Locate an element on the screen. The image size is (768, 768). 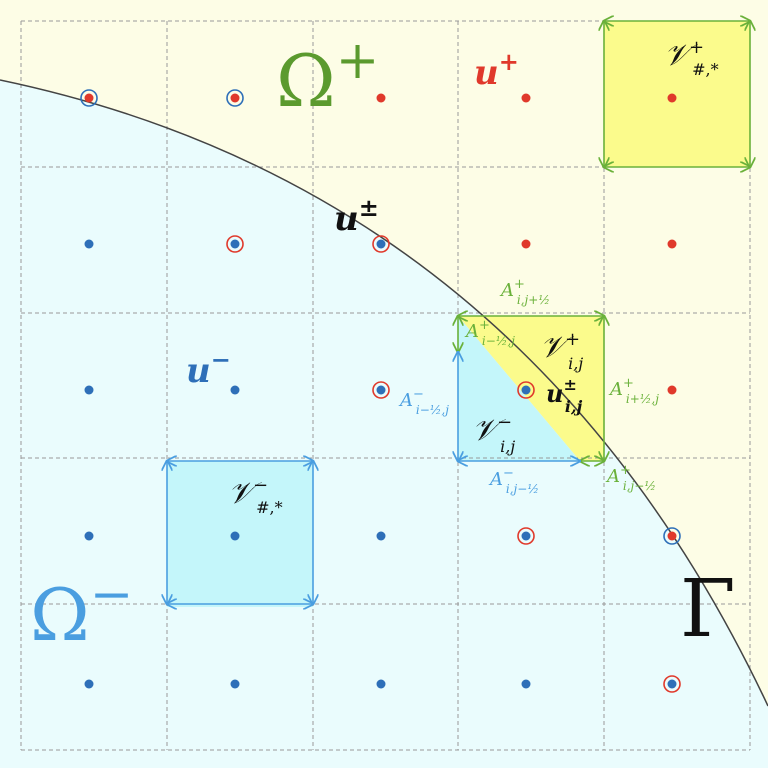
cut-cell-minus-part is located at coordinates (519, 388).